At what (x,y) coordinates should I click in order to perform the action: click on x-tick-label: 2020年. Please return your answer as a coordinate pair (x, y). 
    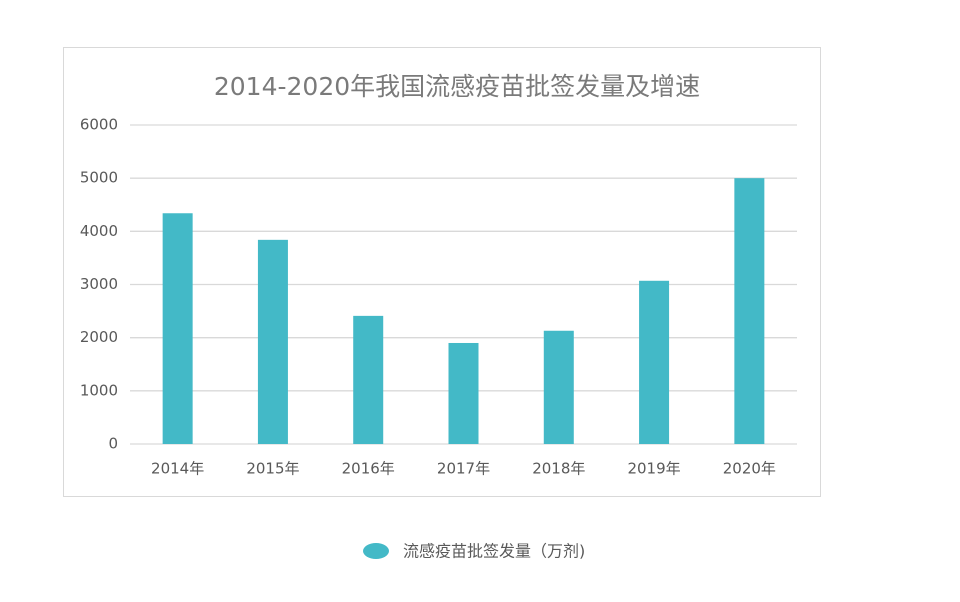
    Looking at the image, I should click on (749, 469).